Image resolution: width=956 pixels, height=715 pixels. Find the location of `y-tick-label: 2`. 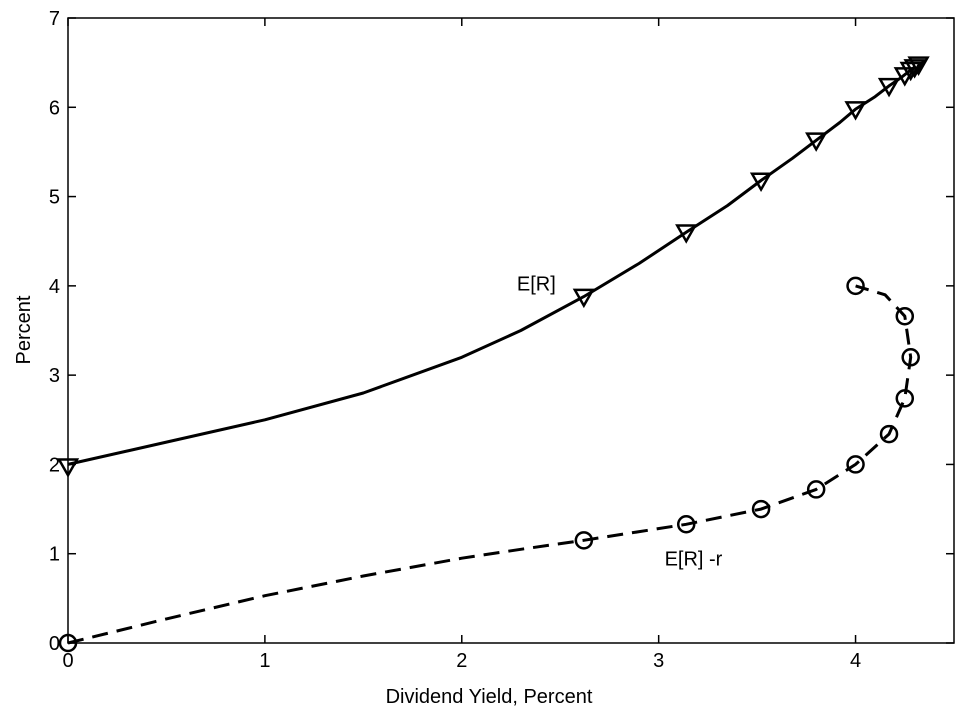

y-tick-label: 2 is located at coordinates (54, 465).